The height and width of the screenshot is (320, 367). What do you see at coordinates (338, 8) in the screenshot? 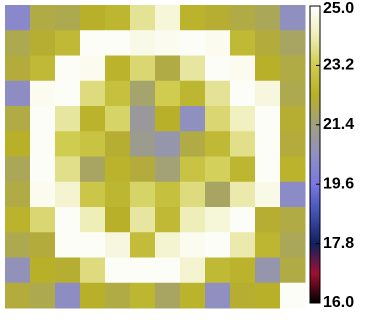
I see `colorbar-tick-label: 25.0` at bounding box center [338, 8].